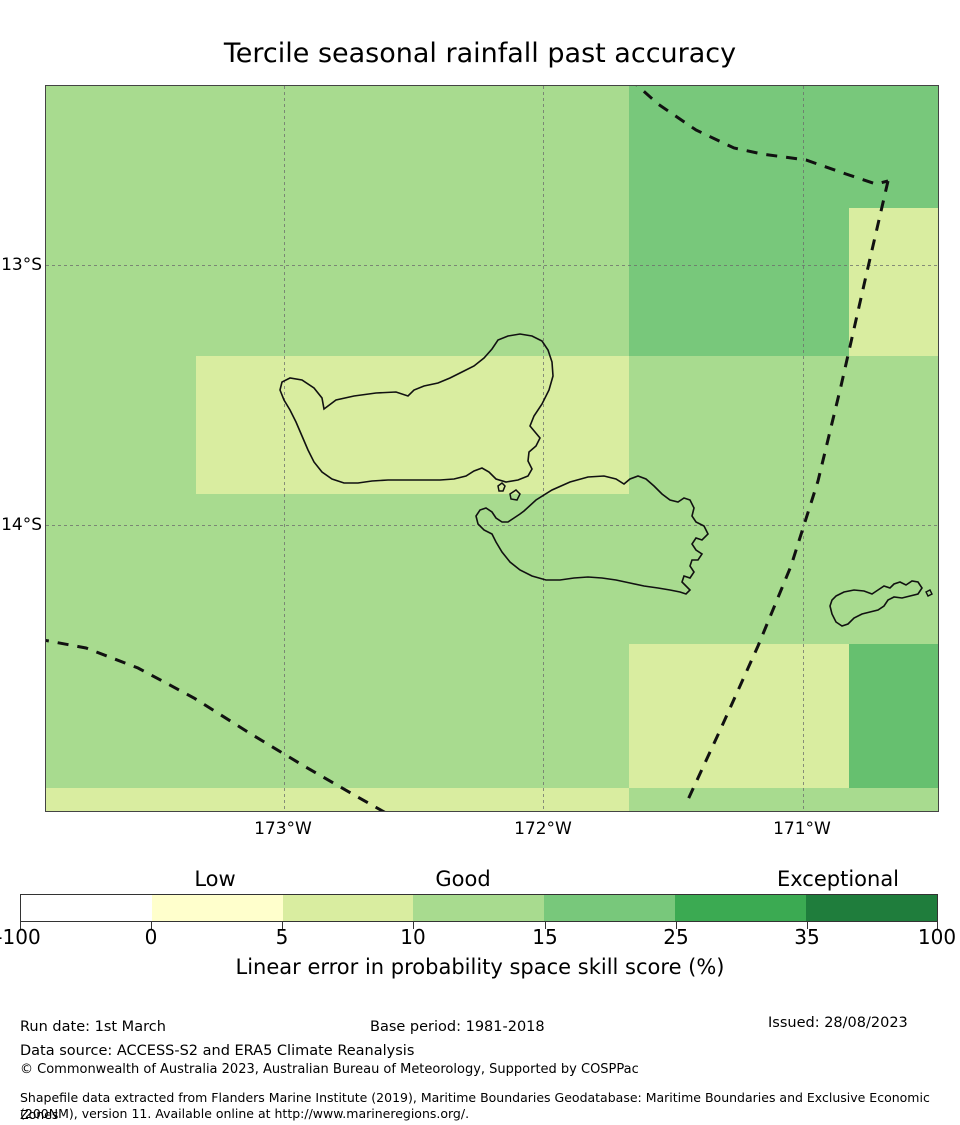  I want to click on eez-boundary-east, so click(787, 492).